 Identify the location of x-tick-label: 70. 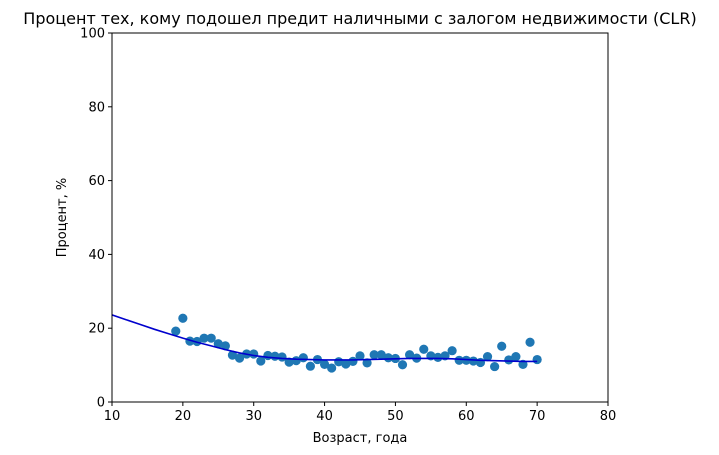
(537, 416).